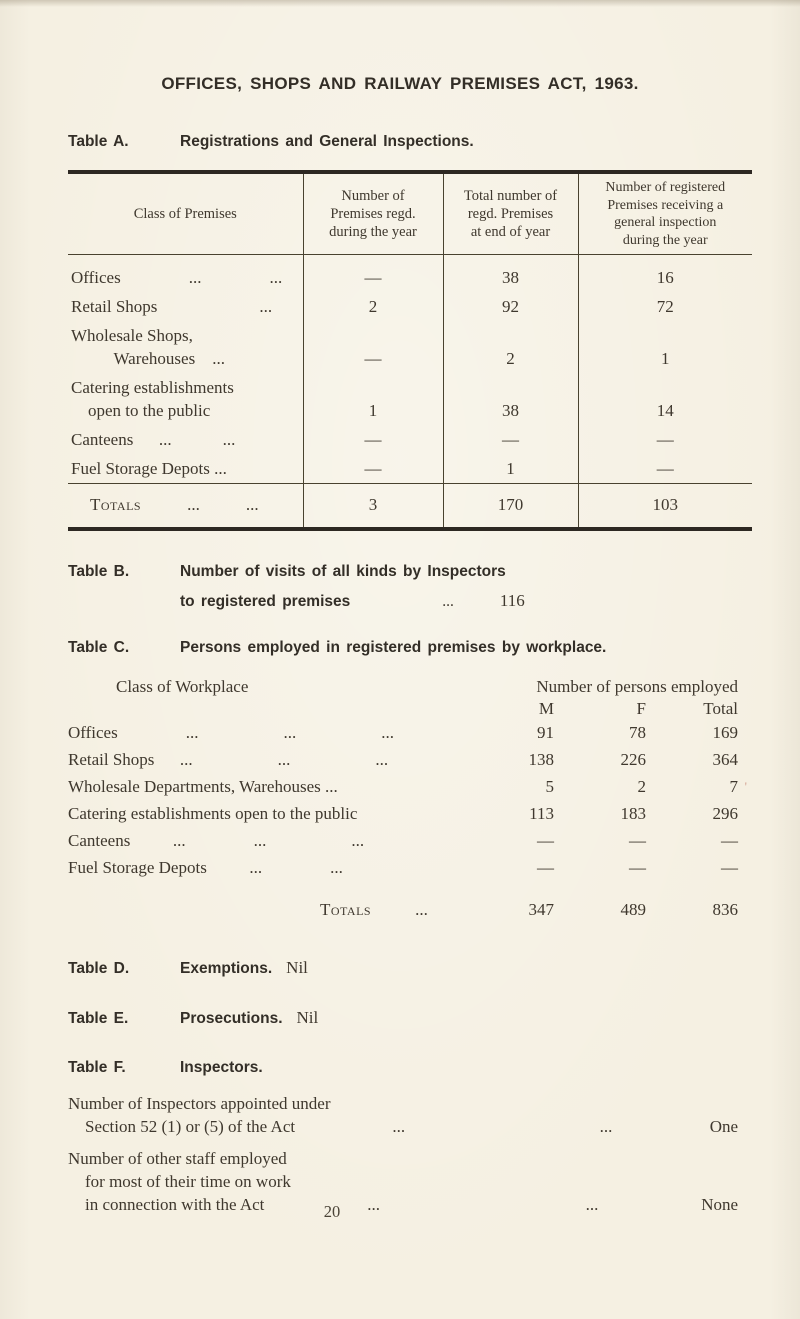 The image size is (800, 1319). What do you see at coordinates (403, 732) in the screenshot?
I see `list-item: Offices ... ... ... 91 78 169` at bounding box center [403, 732].